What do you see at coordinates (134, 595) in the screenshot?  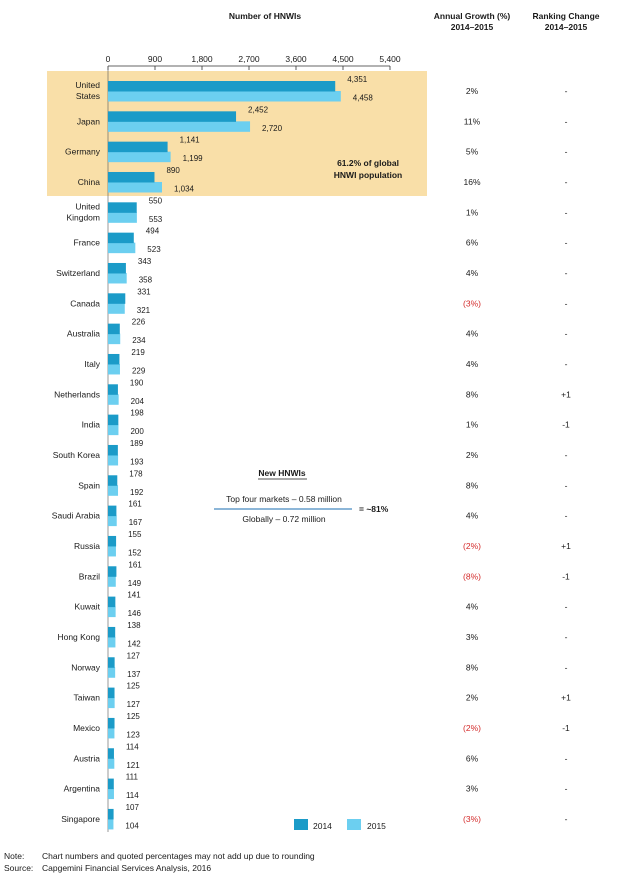 I see `value-label-2014: 141` at bounding box center [134, 595].